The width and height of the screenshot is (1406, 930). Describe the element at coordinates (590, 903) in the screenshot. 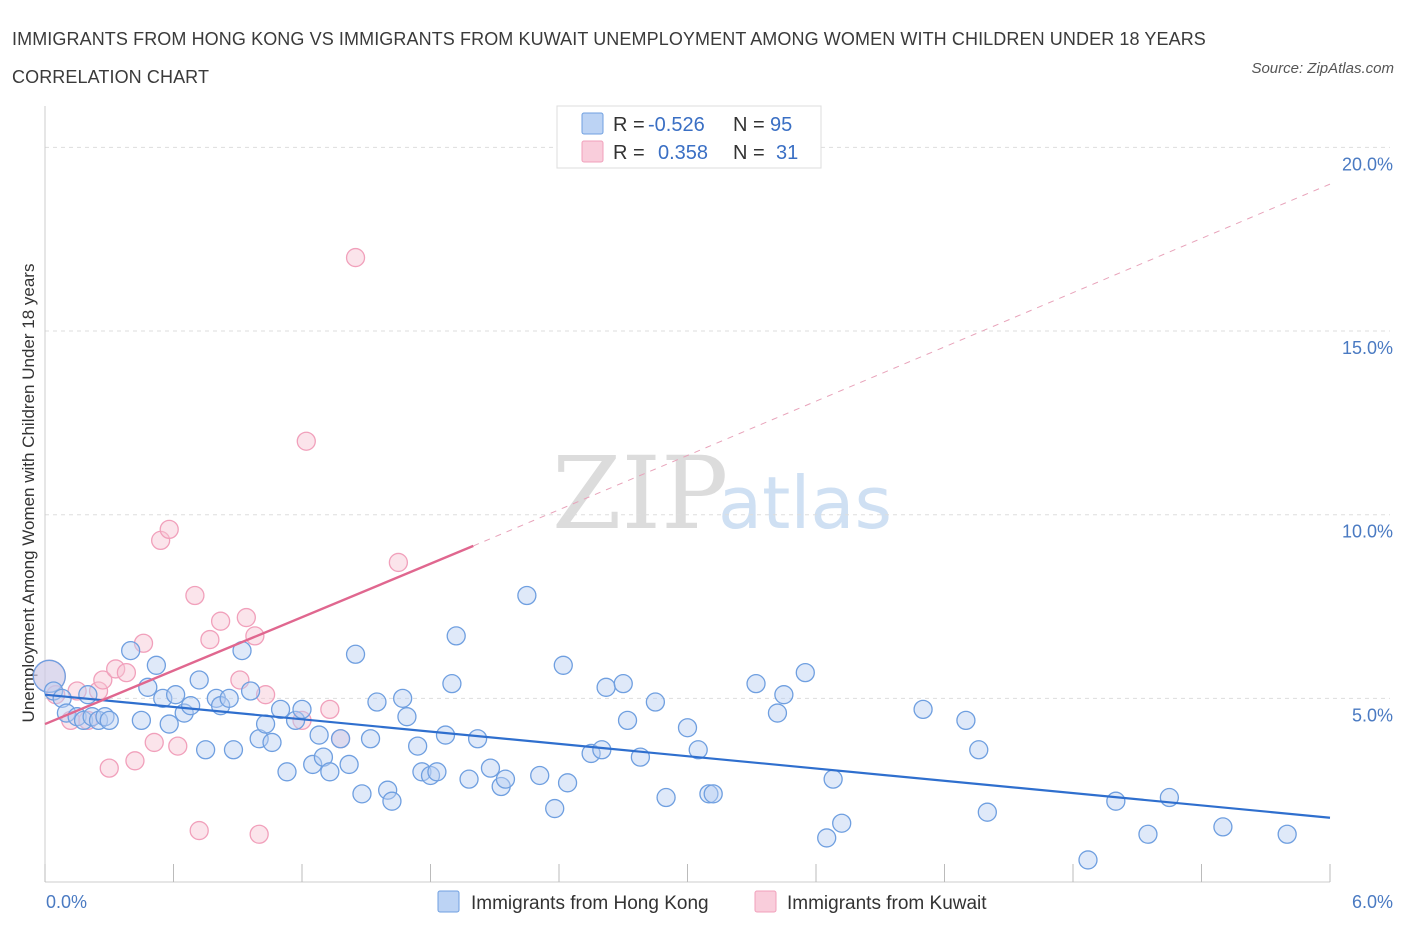

I see `bottom-legend-label-hong-kong: Immigrants from Hong Kong` at that location.